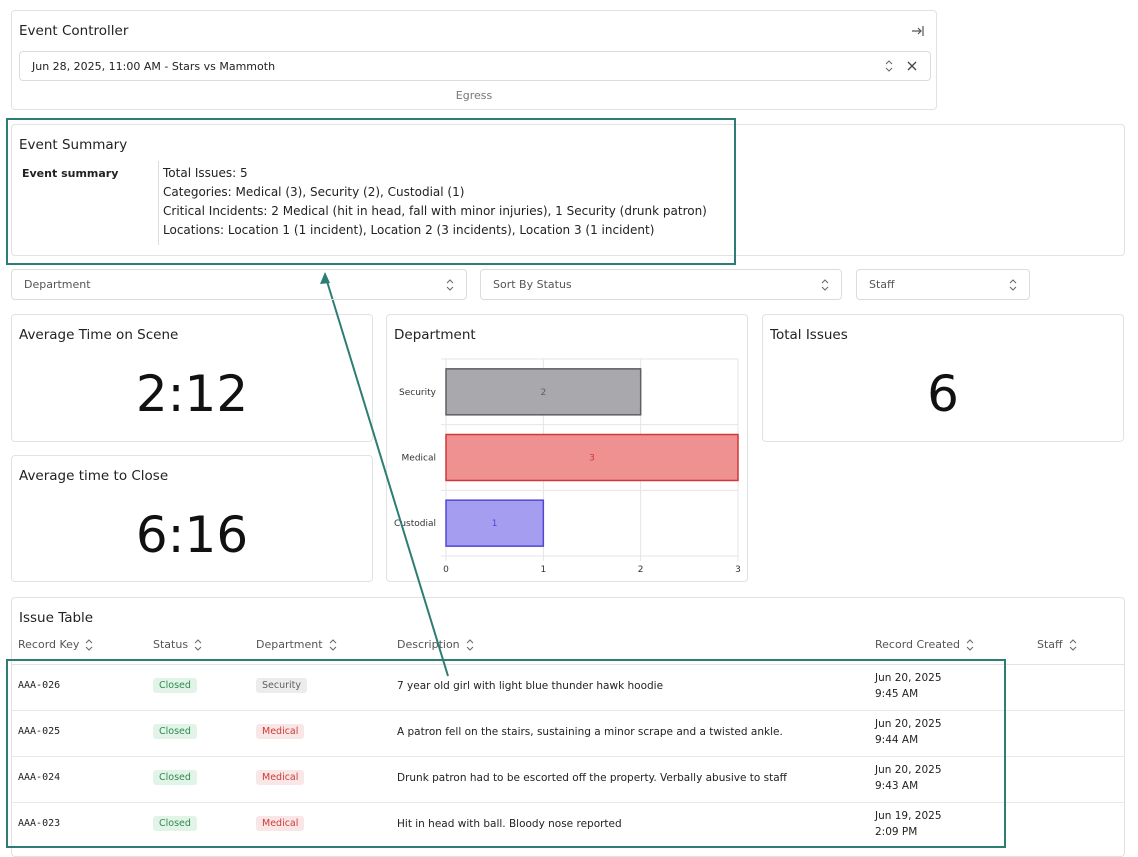  What do you see at coordinates (39, 731) in the screenshot?
I see `record-key: AAA-025` at bounding box center [39, 731].